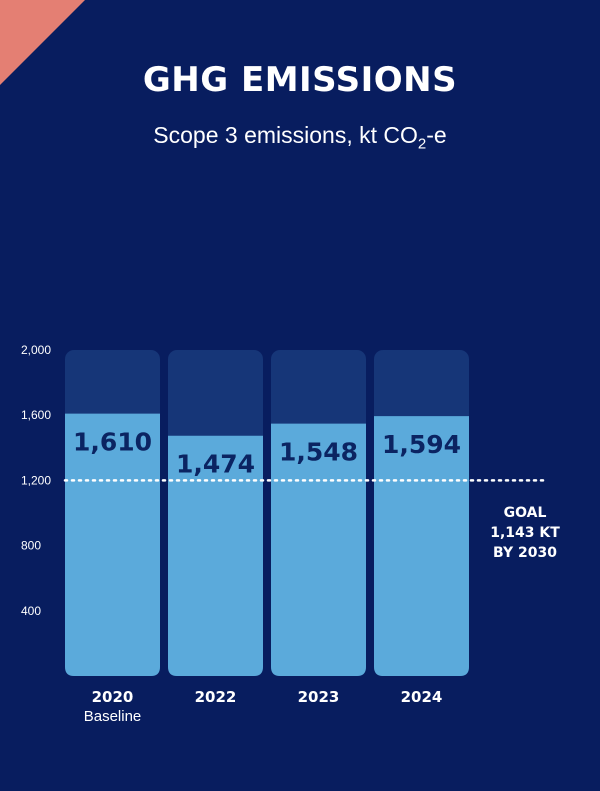 This screenshot has width=600, height=791. Describe the element at coordinates (436, 135) in the screenshot. I see `subtitle-suffix: -e` at that location.